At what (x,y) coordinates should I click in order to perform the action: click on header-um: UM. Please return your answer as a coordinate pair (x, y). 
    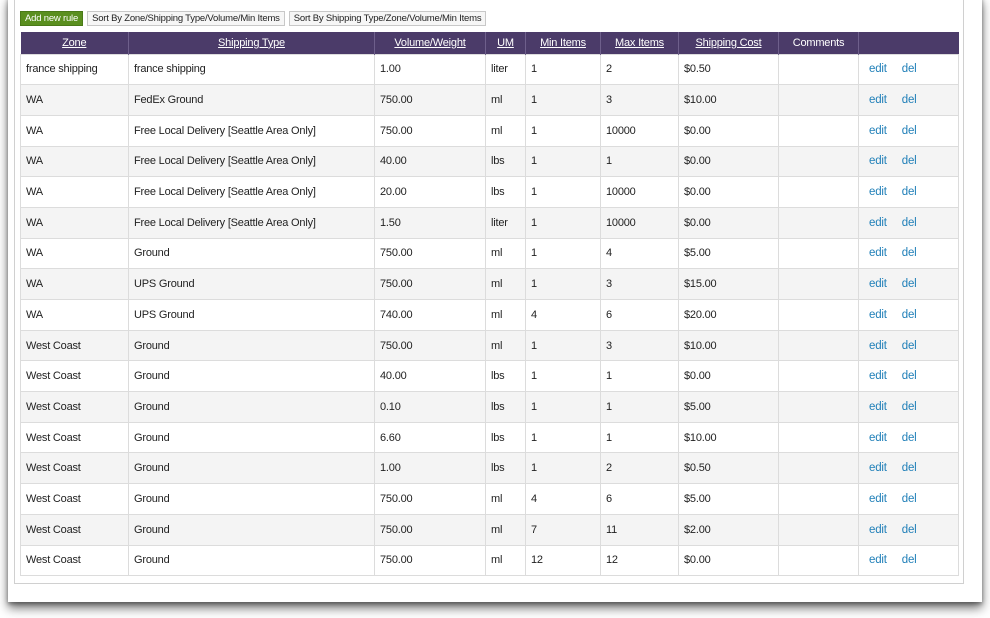
    Looking at the image, I should click on (505, 43).